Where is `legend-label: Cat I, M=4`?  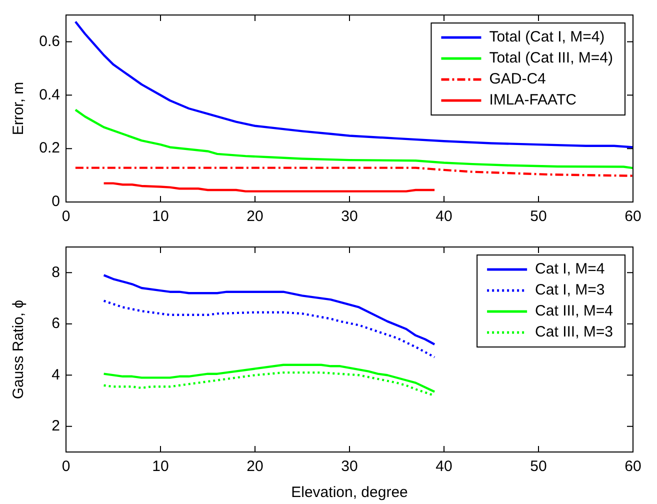
legend-label: Cat I, M=4 is located at coordinates (570, 269).